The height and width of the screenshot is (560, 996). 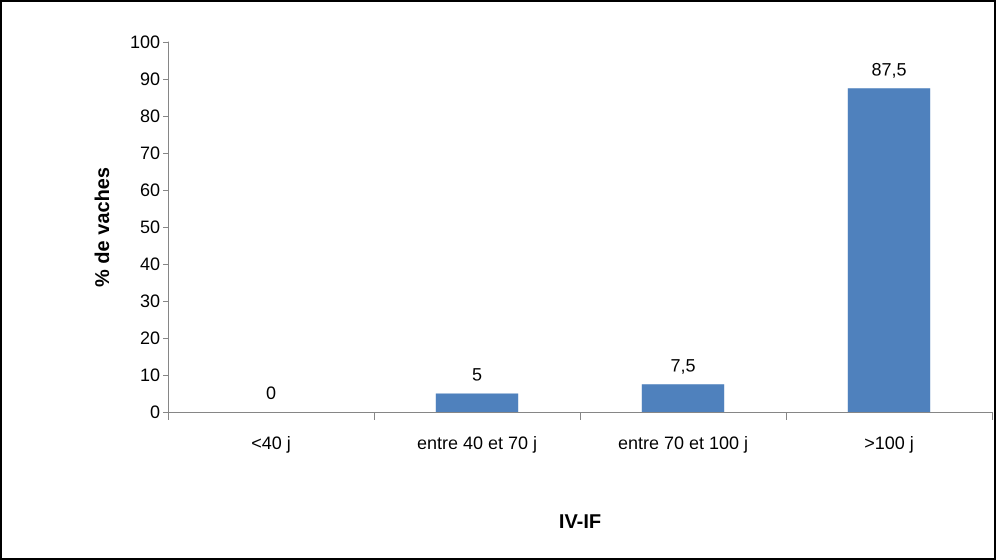 I want to click on x-tick-label: <40 j, so click(x=271, y=443).